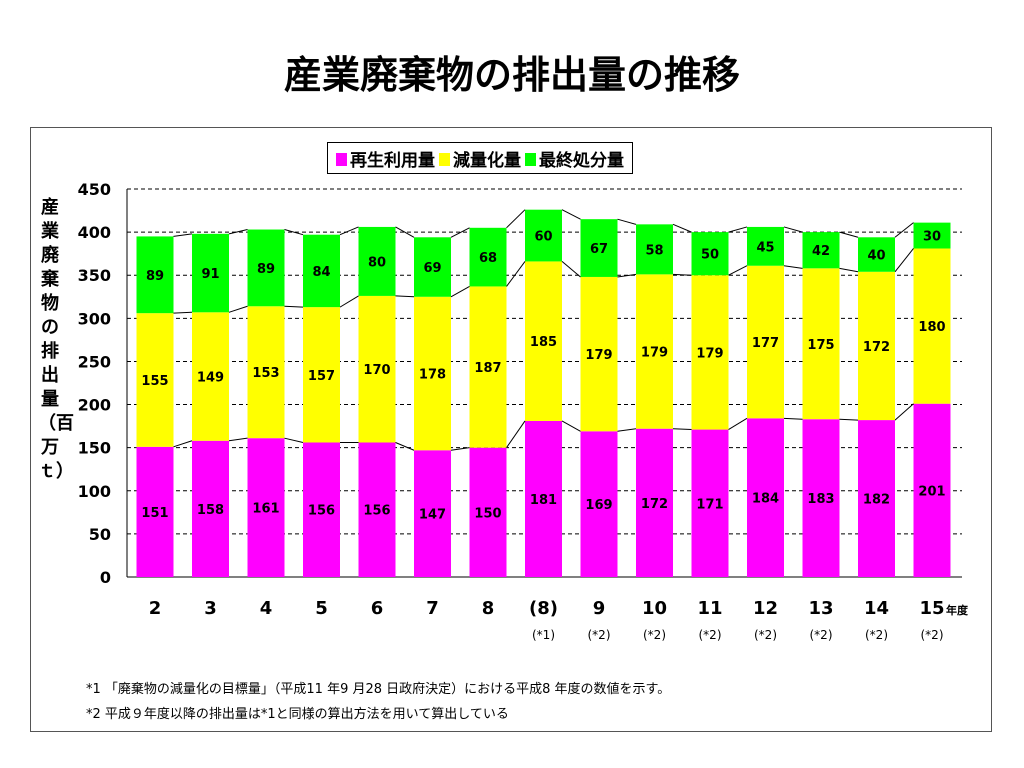  What do you see at coordinates (444, 159) in the screenshot?
I see `legend-swatch-reduced` at bounding box center [444, 159].